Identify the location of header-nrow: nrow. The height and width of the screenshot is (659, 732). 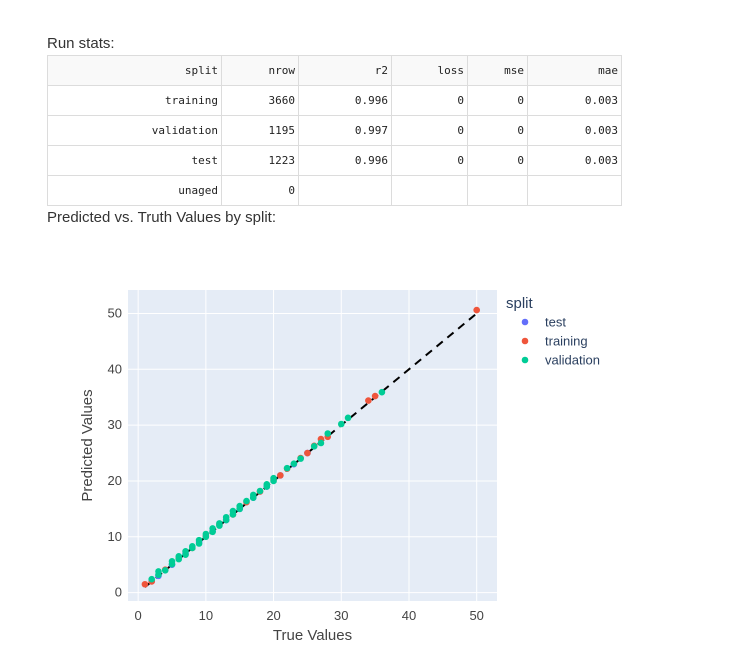
(260, 70).